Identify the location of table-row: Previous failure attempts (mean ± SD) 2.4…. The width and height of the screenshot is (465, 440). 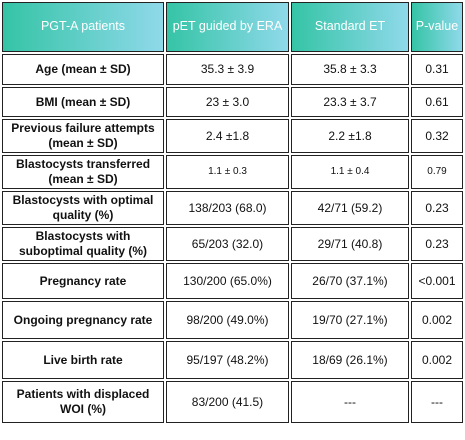
(232, 136).